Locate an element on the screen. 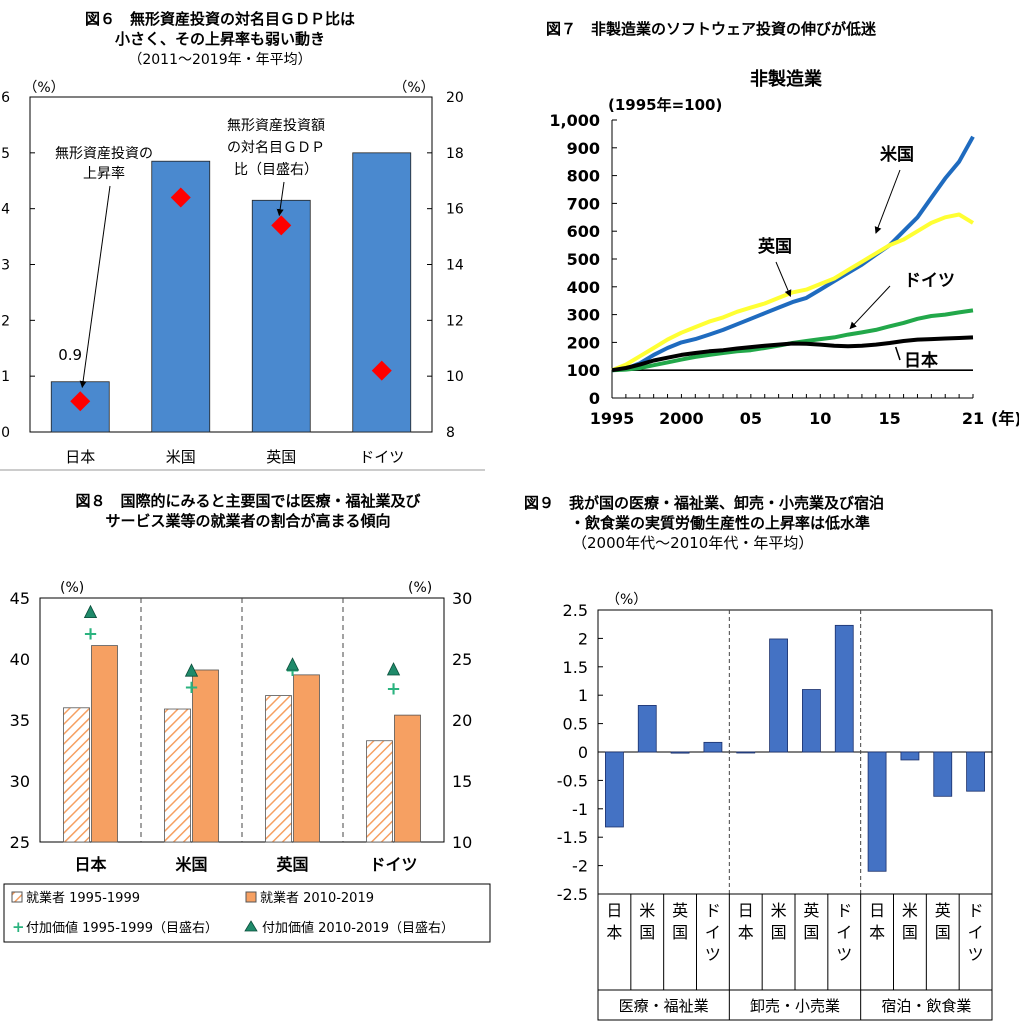  figure-8-title-line: 図８ 国際的にみると主要国では医療・福祉業及び is located at coordinates (247, 501).